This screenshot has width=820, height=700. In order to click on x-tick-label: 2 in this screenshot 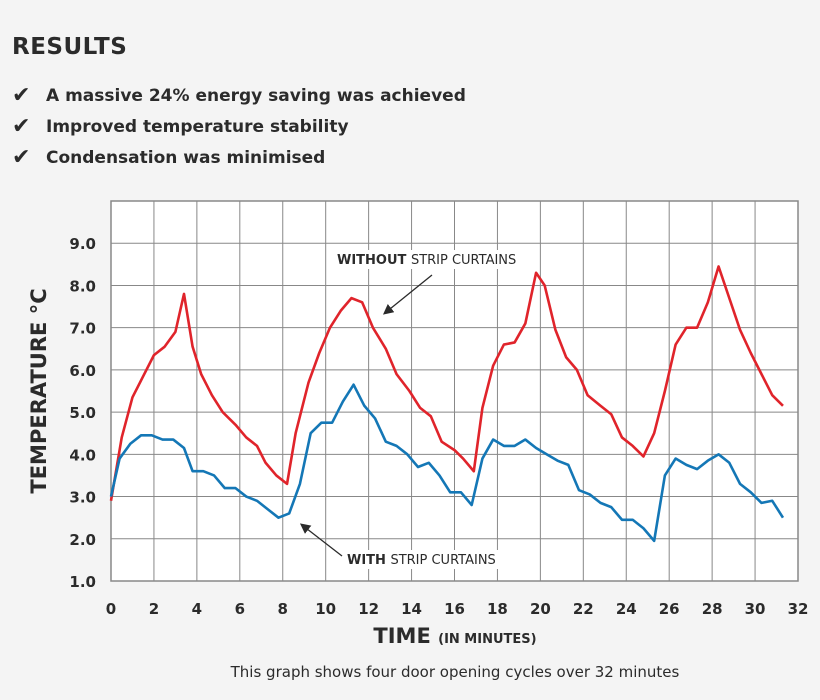, I will do `click(154, 609)`.